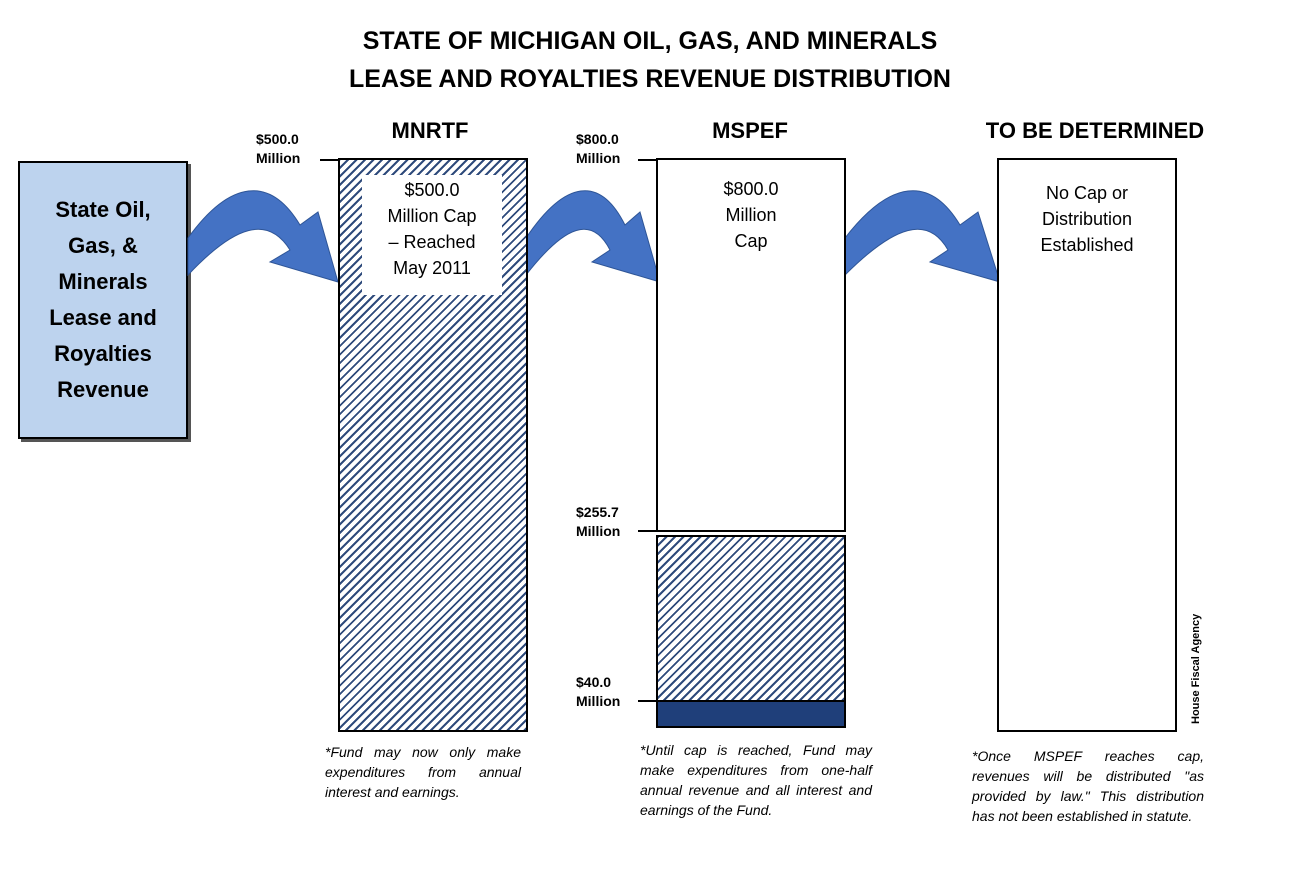  I want to click on mspef-mid-unit: Million, so click(598, 531).